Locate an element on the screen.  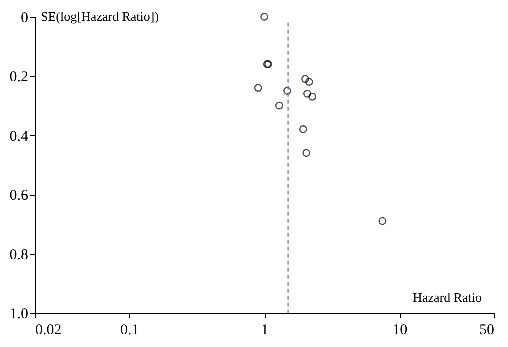
y-tick-label: 0 is located at coordinates (24, 18).